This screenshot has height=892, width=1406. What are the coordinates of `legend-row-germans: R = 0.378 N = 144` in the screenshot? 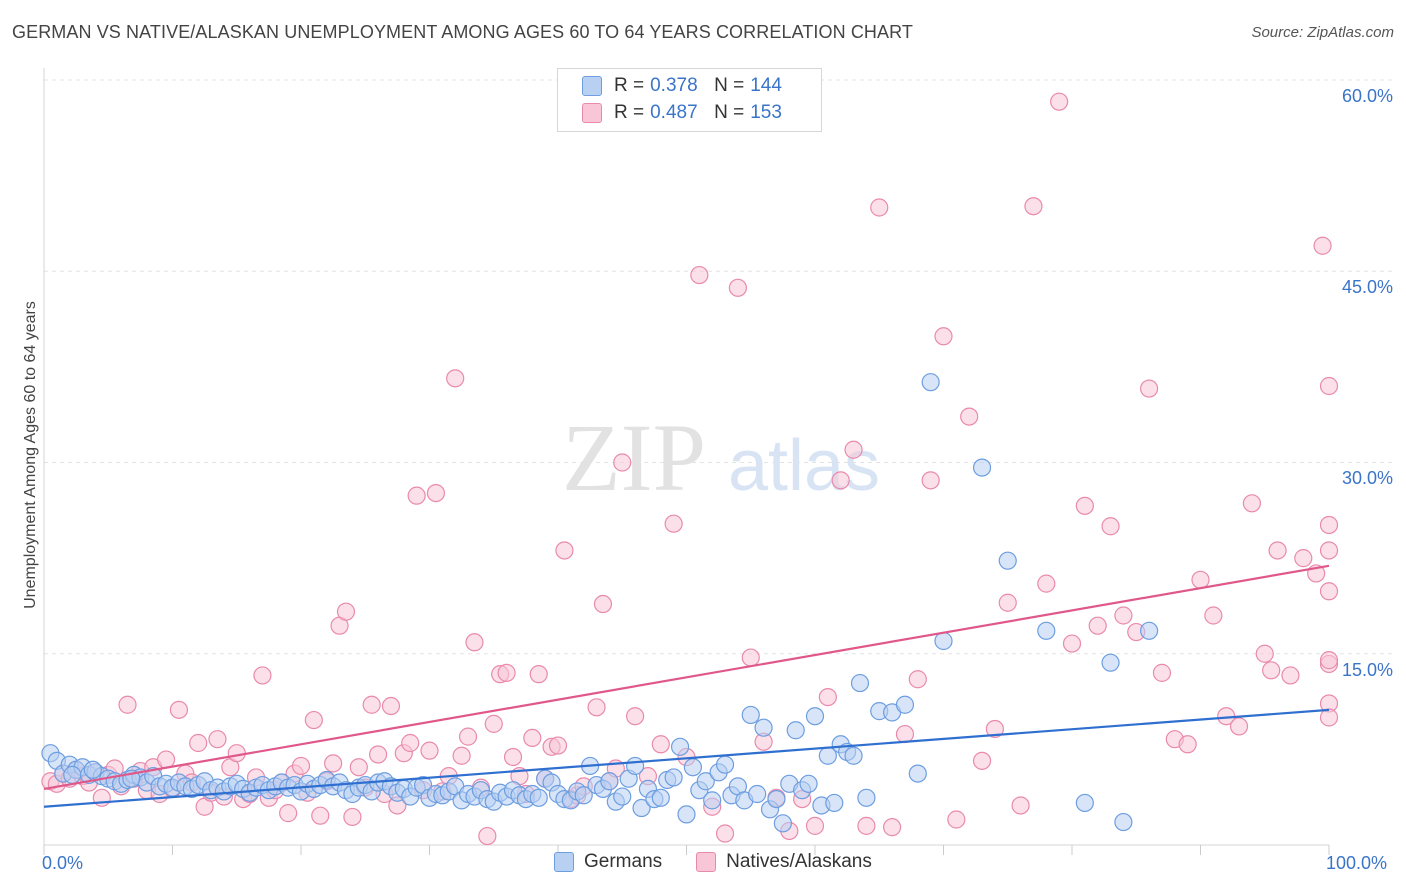 It's located at (698, 86).